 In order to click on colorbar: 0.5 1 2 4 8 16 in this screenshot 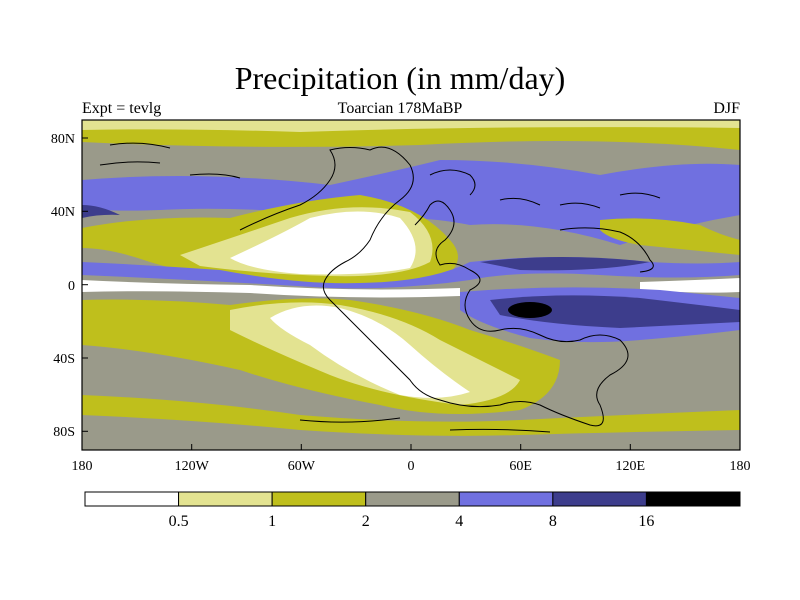, I will do `click(412, 510)`.